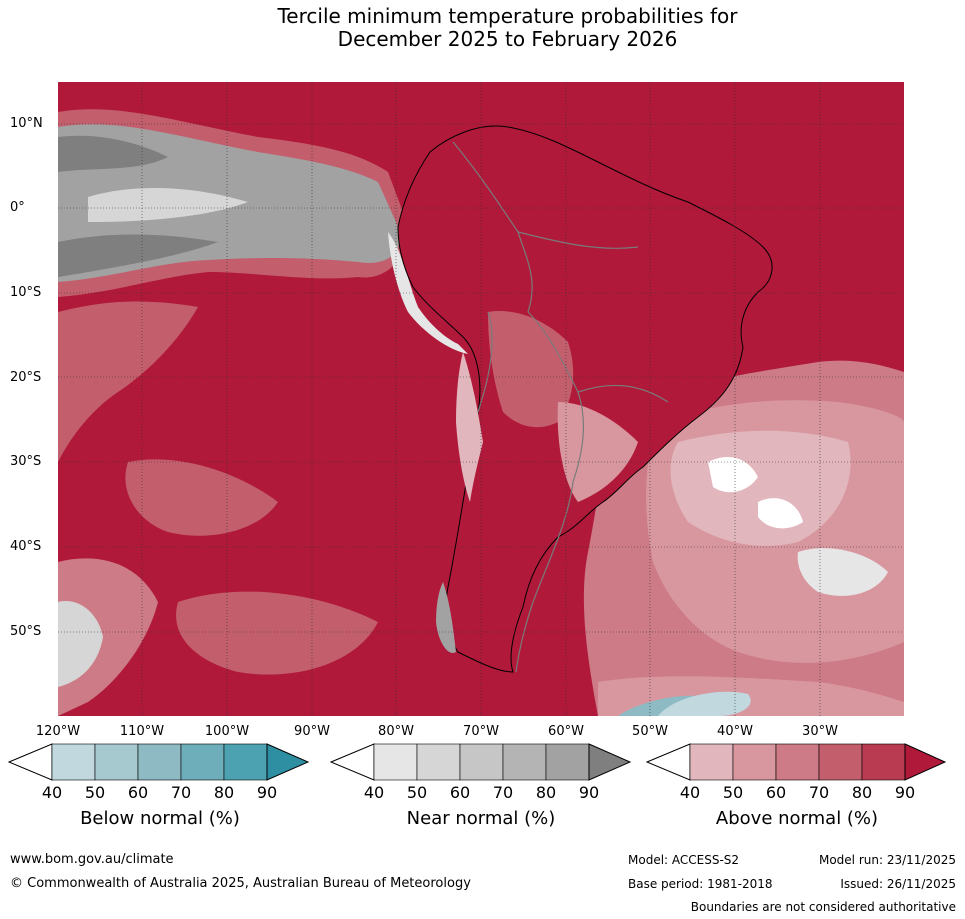 The width and height of the screenshot is (965, 919). I want to click on footer-base-period: Base period: 1981-2018, so click(700, 884).